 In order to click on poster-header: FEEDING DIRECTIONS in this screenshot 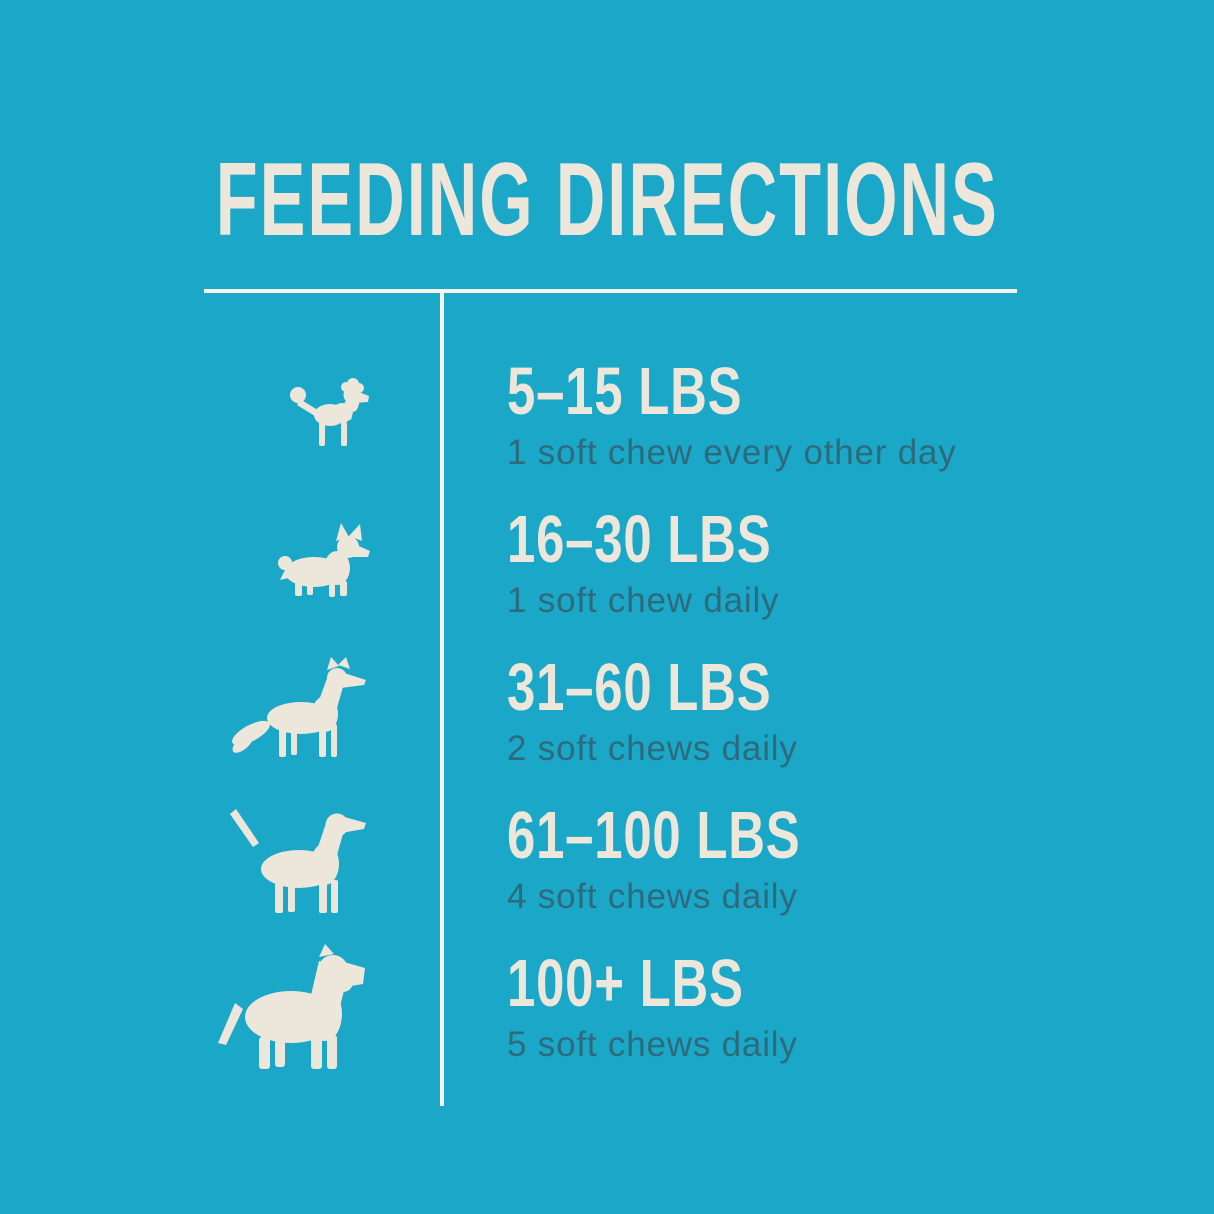, I will do `click(607, 200)`.